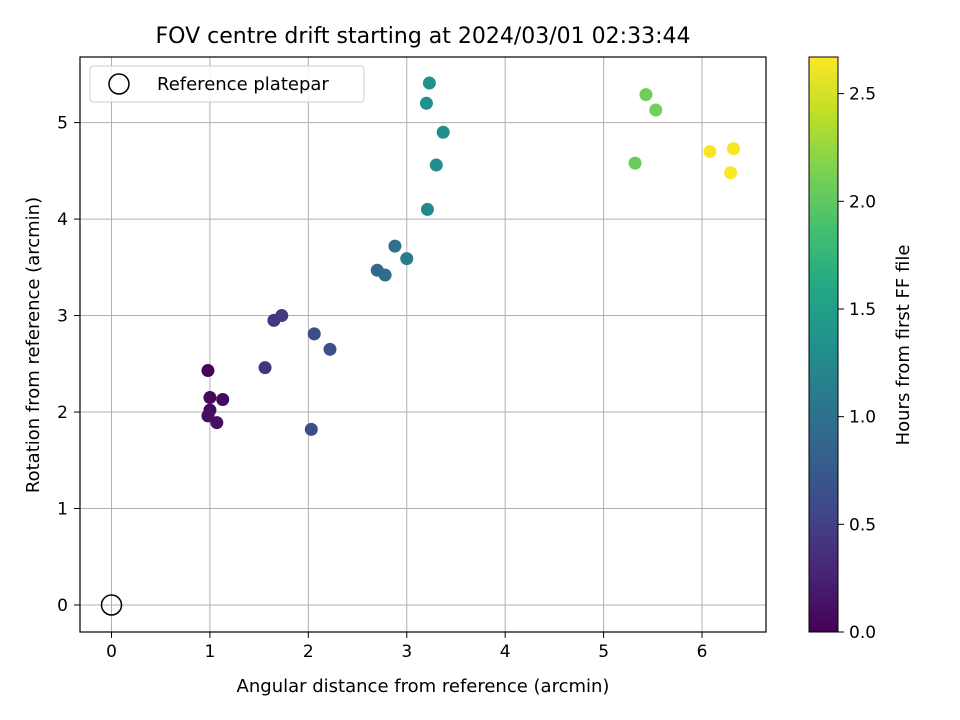 The width and height of the screenshot is (960, 720). Describe the element at coordinates (62, 413) in the screenshot. I see `y-tick-label: 2` at that location.